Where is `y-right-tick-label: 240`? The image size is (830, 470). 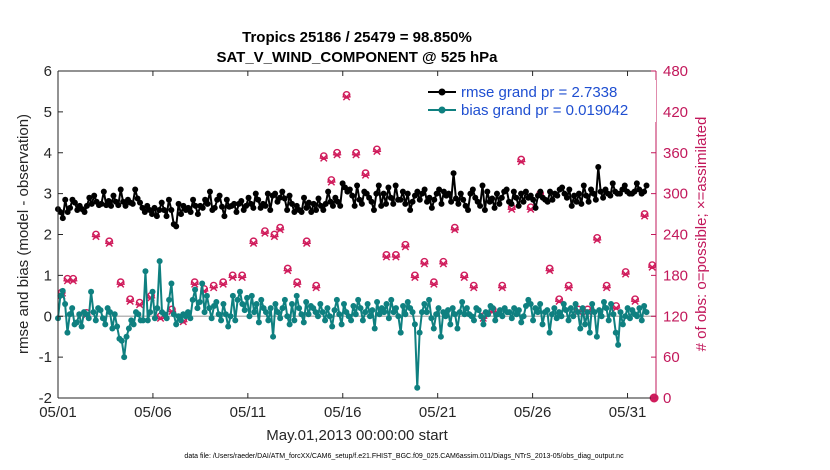 y-right-tick-label: 240 is located at coordinates (675, 235).